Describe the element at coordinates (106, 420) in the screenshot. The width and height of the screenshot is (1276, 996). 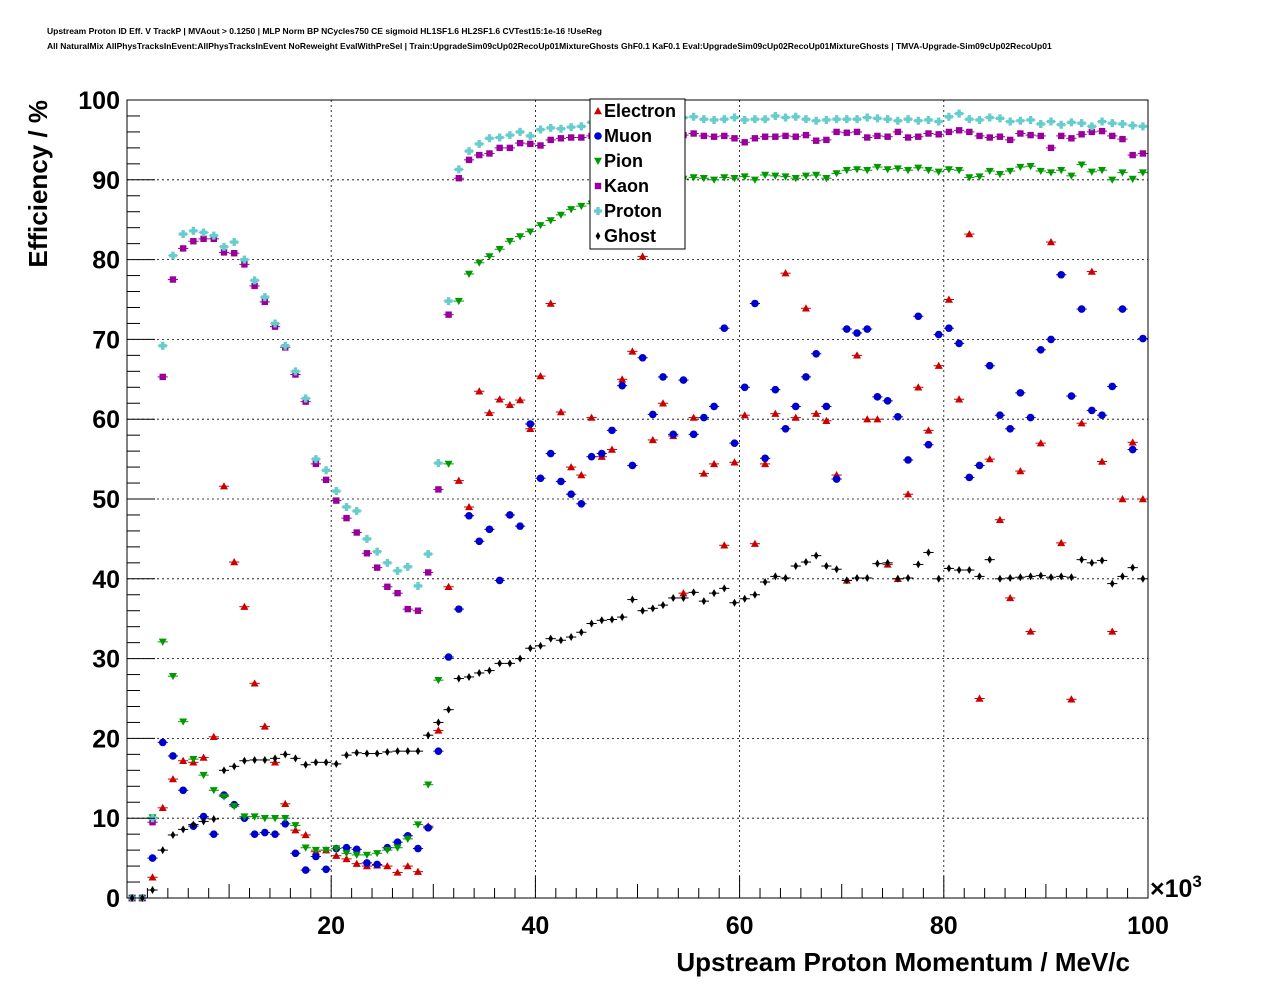
I see `y-tick-label: 60` at that location.